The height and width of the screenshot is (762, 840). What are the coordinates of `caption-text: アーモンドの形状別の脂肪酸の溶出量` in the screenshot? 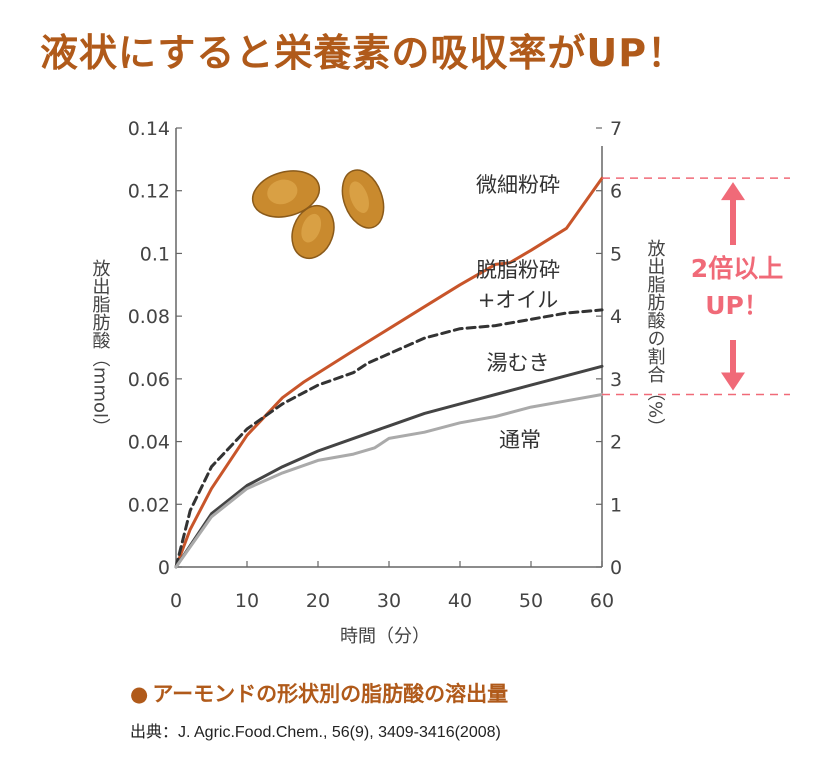 It's located at (330, 694).